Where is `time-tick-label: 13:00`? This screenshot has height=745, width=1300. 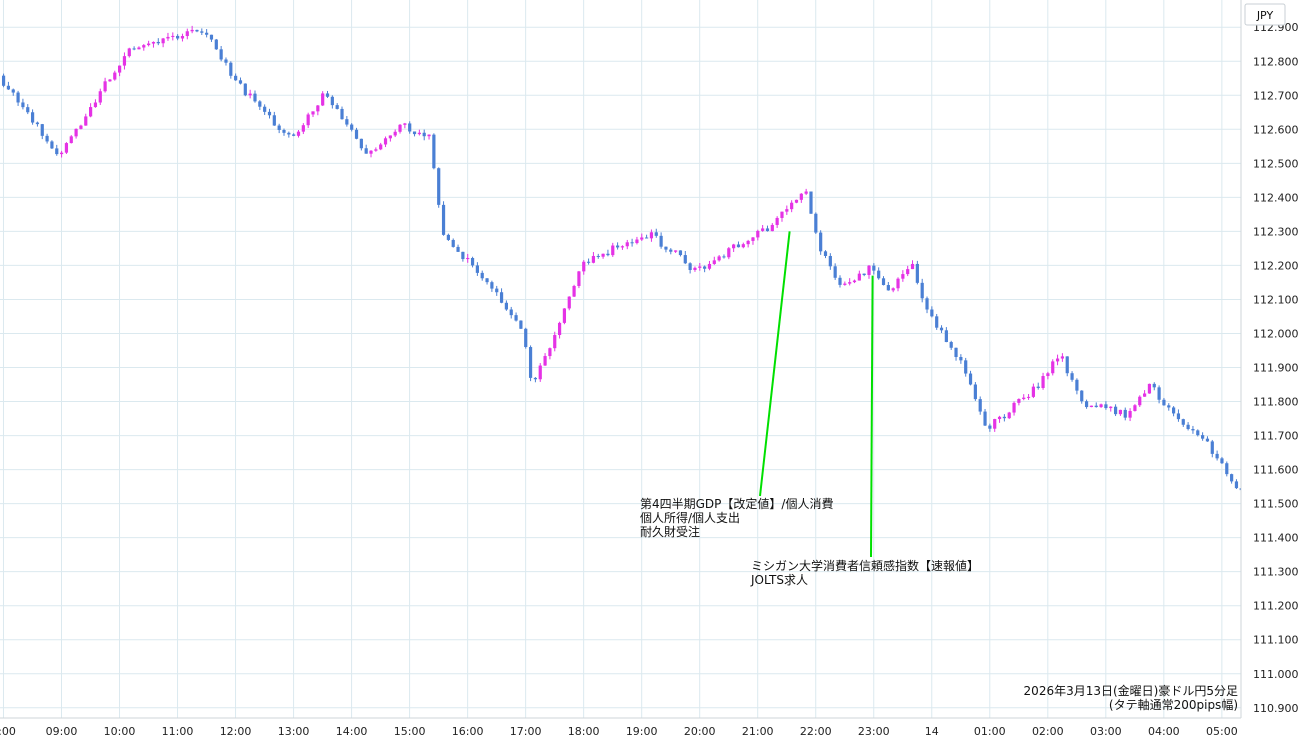 time-tick-label: 13:00 is located at coordinates (294, 731).